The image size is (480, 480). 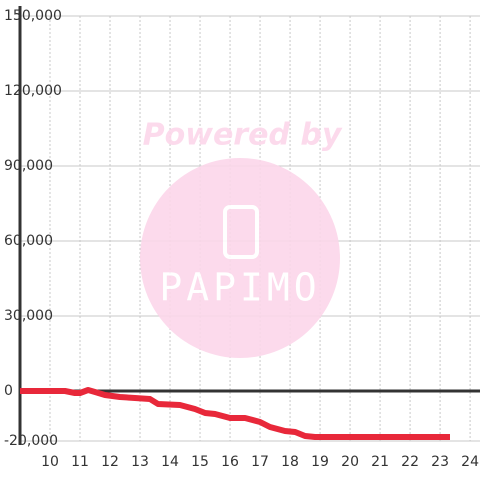 What do you see at coordinates (80, 462) in the screenshot?
I see `x-tick-label: 11` at bounding box center [80, 462].